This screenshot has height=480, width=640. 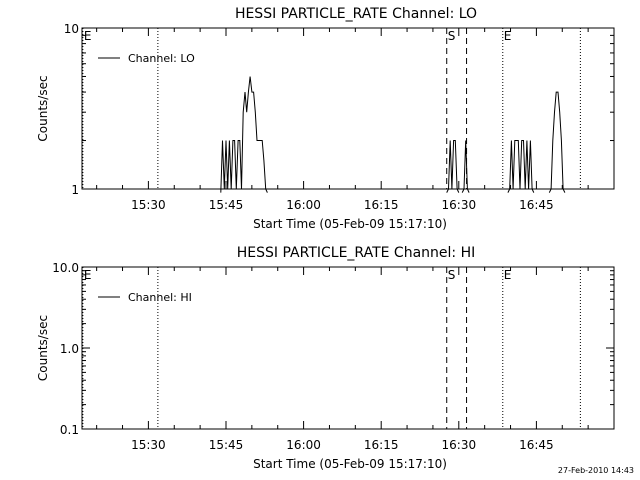 What do you see at coordinates (350, 224) in the screenshot?
I see `chart-1-xlabel: Start Time (05-Feb-09 15:17:10)` at bounding box center [350, 224].